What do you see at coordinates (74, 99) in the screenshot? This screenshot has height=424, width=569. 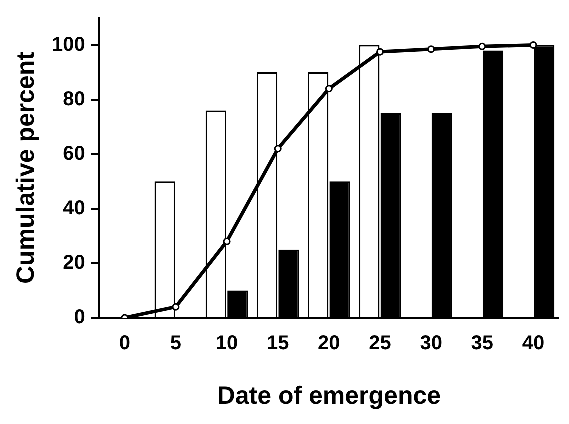 I see `y-tick-label: 80` at bounding box center [74, 99].